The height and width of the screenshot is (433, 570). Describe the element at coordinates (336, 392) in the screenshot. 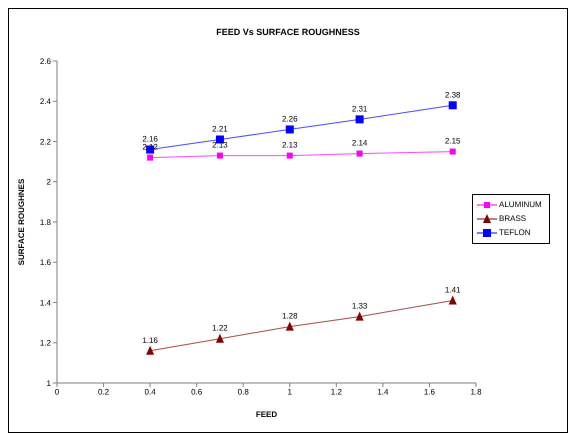

I see `x-tick-label: 1.2` at that location.